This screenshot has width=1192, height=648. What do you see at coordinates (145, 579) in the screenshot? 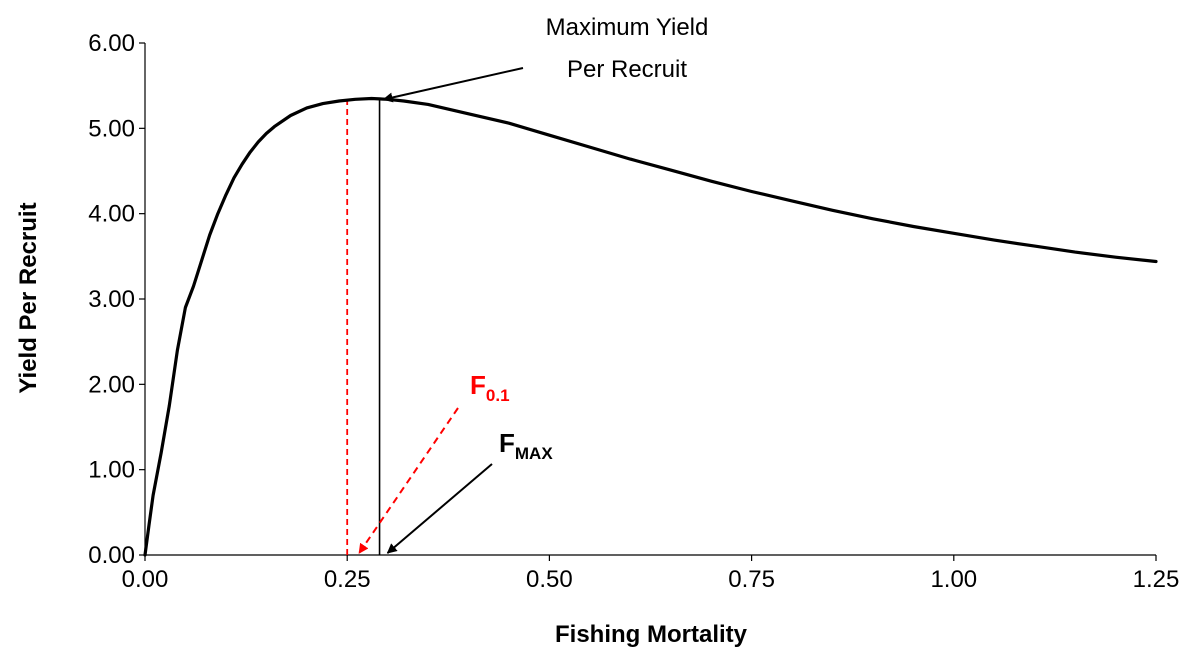
I see `x-tick-label: 0.00` at bounding box center [145, 579].